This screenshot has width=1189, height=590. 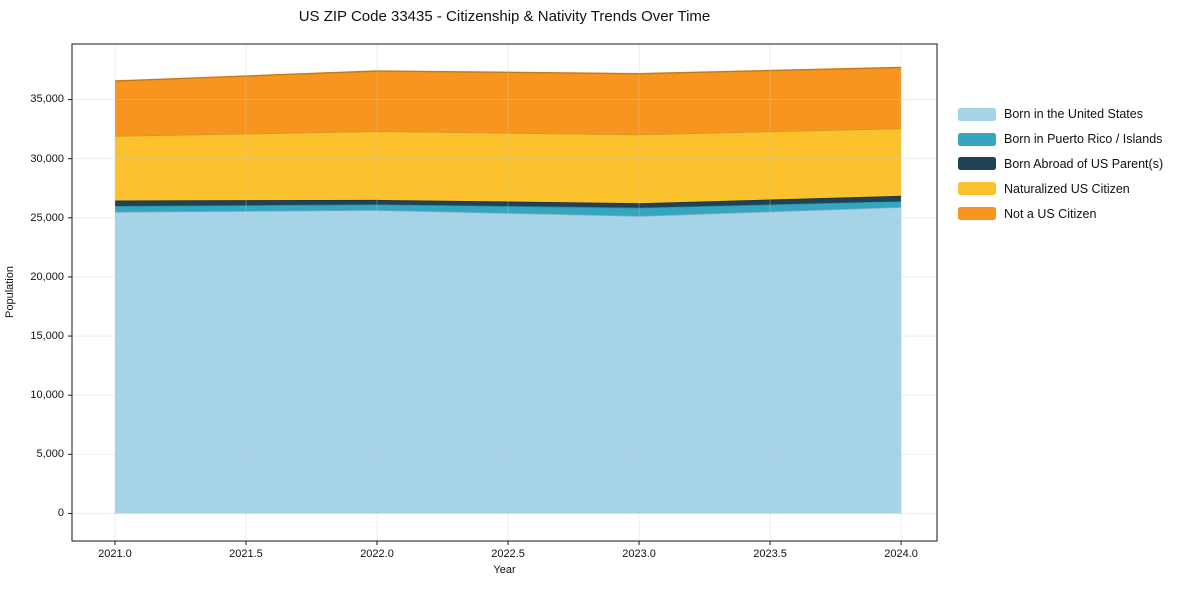 I want to click on legend-item: Naturalized US Citizen, so click(x=1060, y=188).